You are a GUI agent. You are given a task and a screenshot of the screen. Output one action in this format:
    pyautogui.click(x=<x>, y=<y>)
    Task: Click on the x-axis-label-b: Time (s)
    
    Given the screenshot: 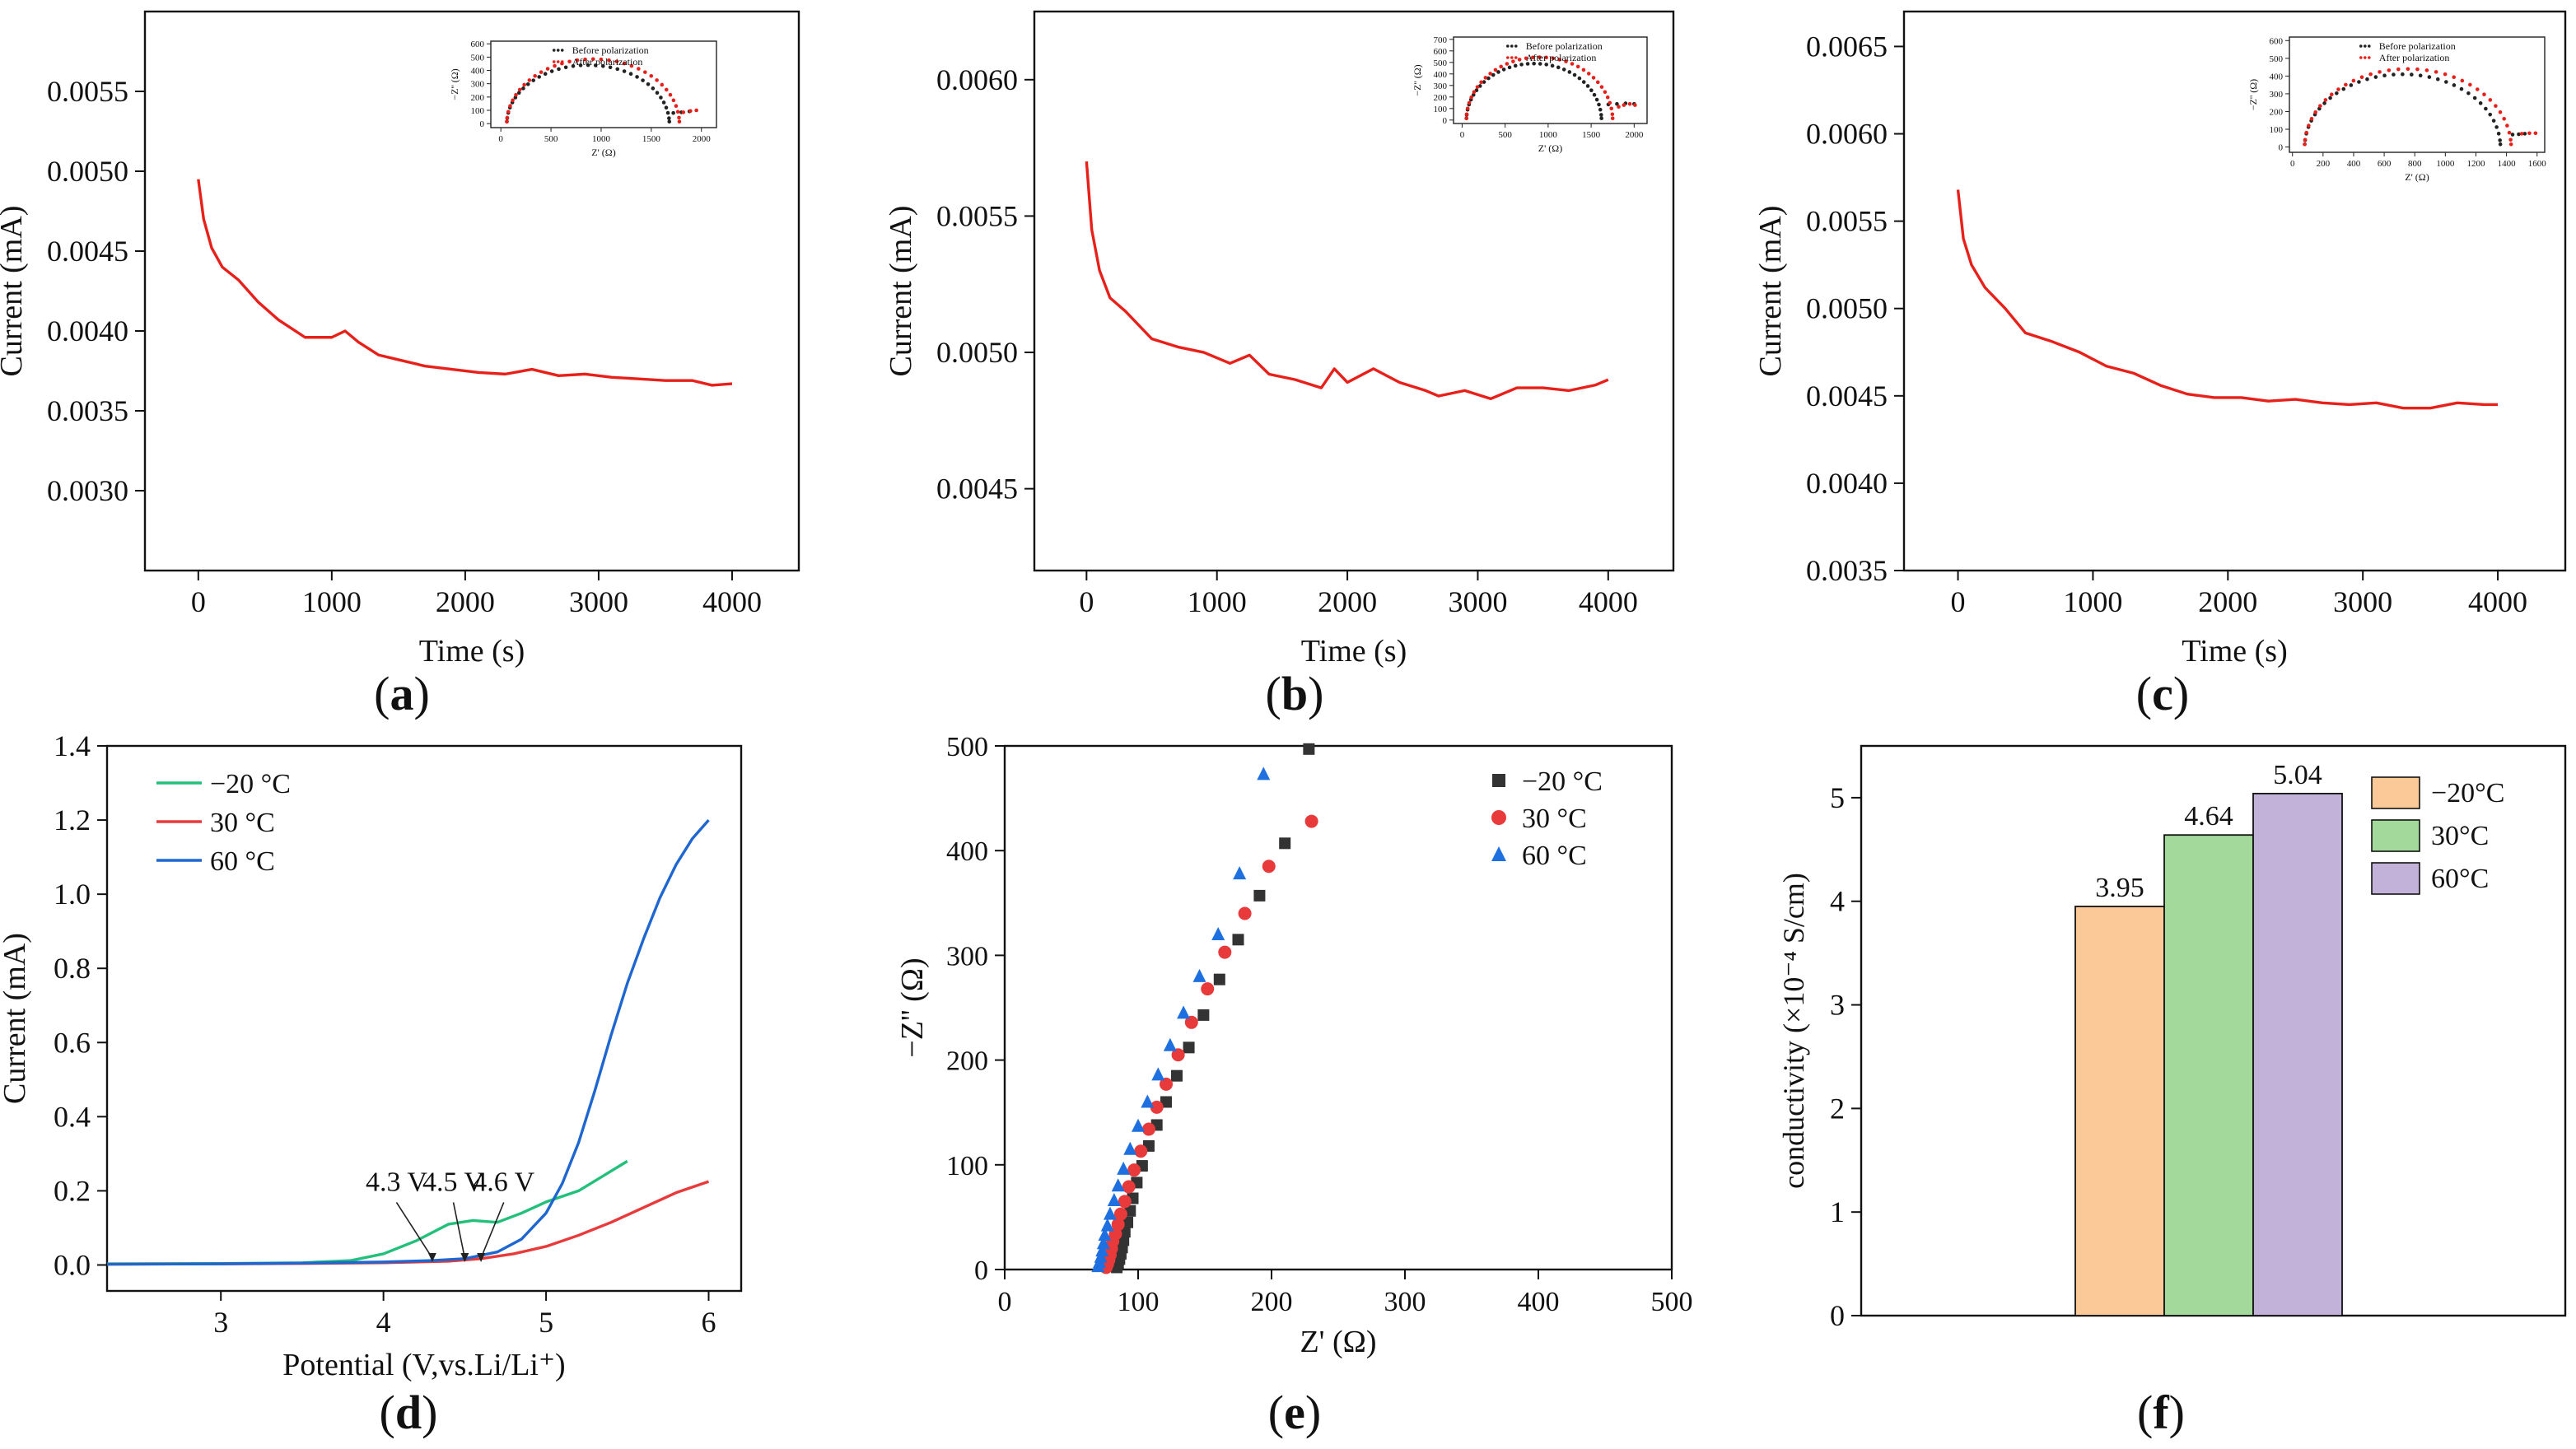 What is the action you would take?
    pyautogui.click(x=1354, y=651)
    